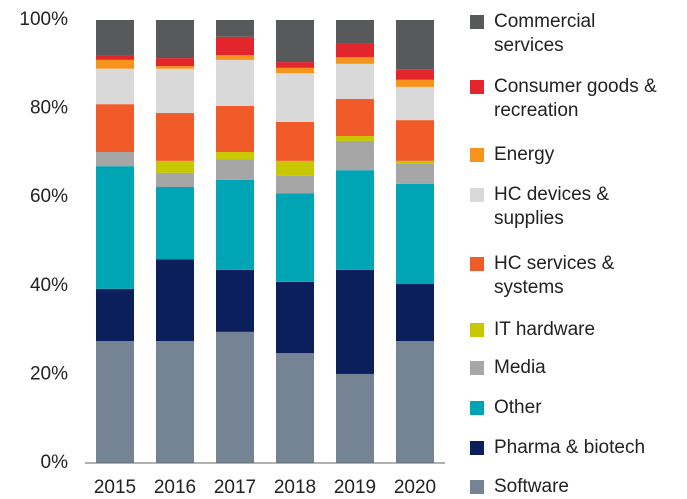 The image size is (687, 499). What do you see at coordinates (545, 329) in the screenshot?
I see `legend-label: IT hardware` at bounding box center [545, 329].